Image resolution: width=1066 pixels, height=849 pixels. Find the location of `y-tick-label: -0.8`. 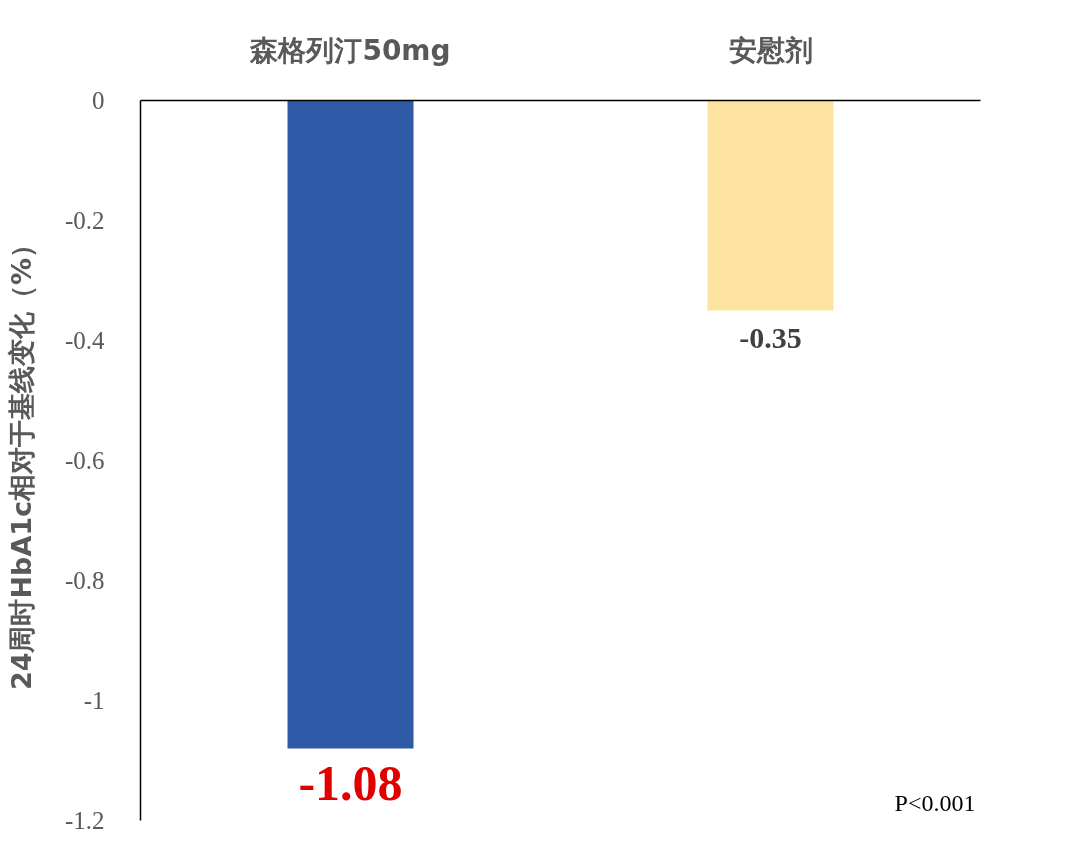

y-tick-label: -0.8 is located at coordinates (84, 580).